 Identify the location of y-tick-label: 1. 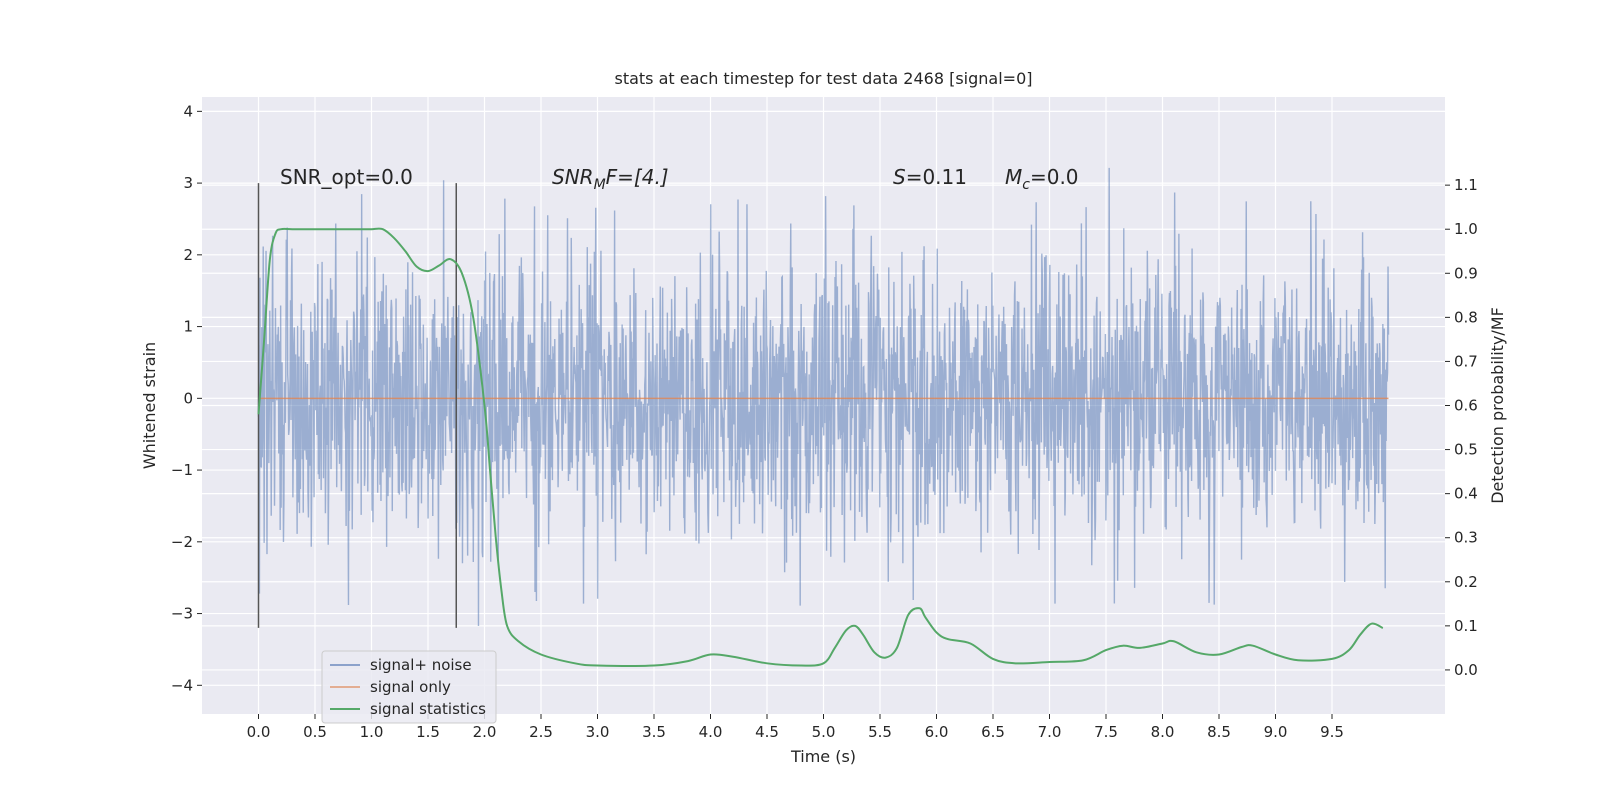
(188, 327).